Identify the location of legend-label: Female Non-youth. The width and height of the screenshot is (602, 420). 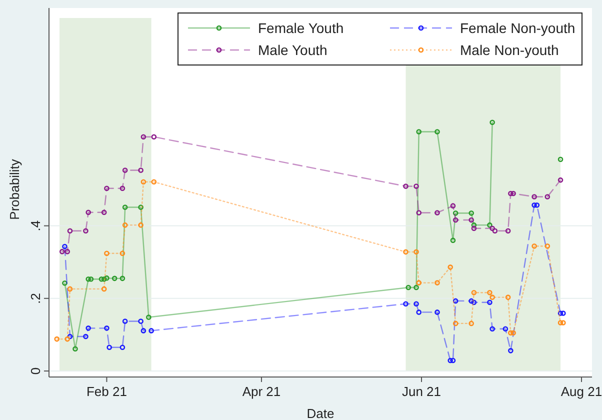
(518, 28).